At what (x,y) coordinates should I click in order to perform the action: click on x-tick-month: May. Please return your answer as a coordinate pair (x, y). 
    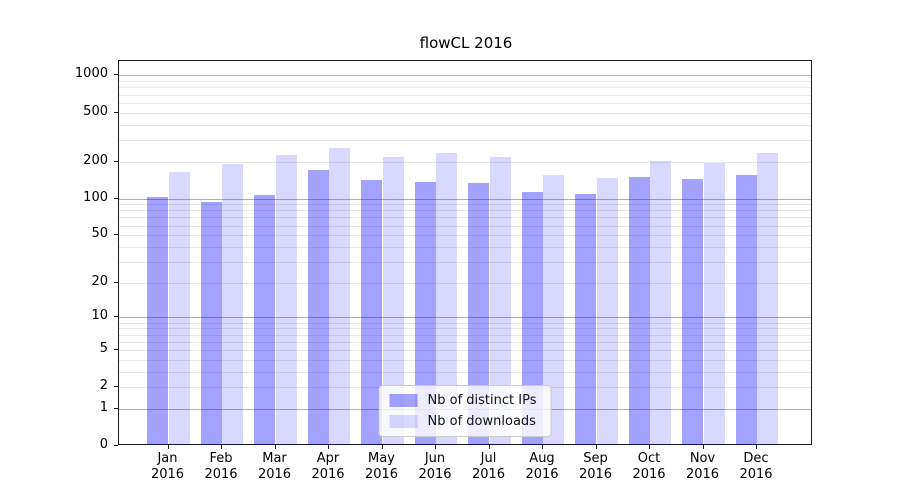
    Looking at the image, I should click on (381, 458).